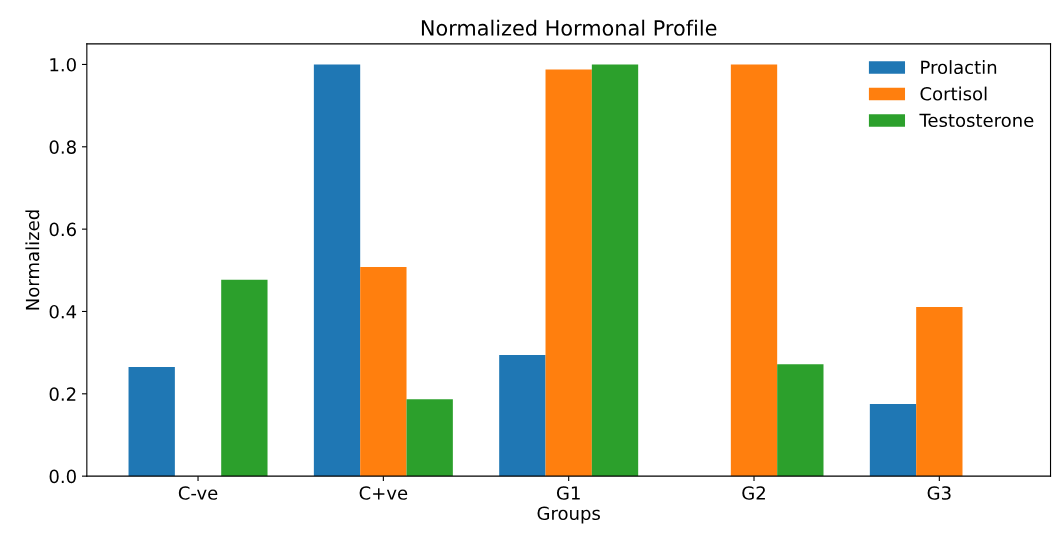 The height and width of the screenshot is (535, 1059). What do you see at coordinates (63, 64) in the screenshot?
I see `y-tick-label: 1.0` at bounding box center [63, 64].